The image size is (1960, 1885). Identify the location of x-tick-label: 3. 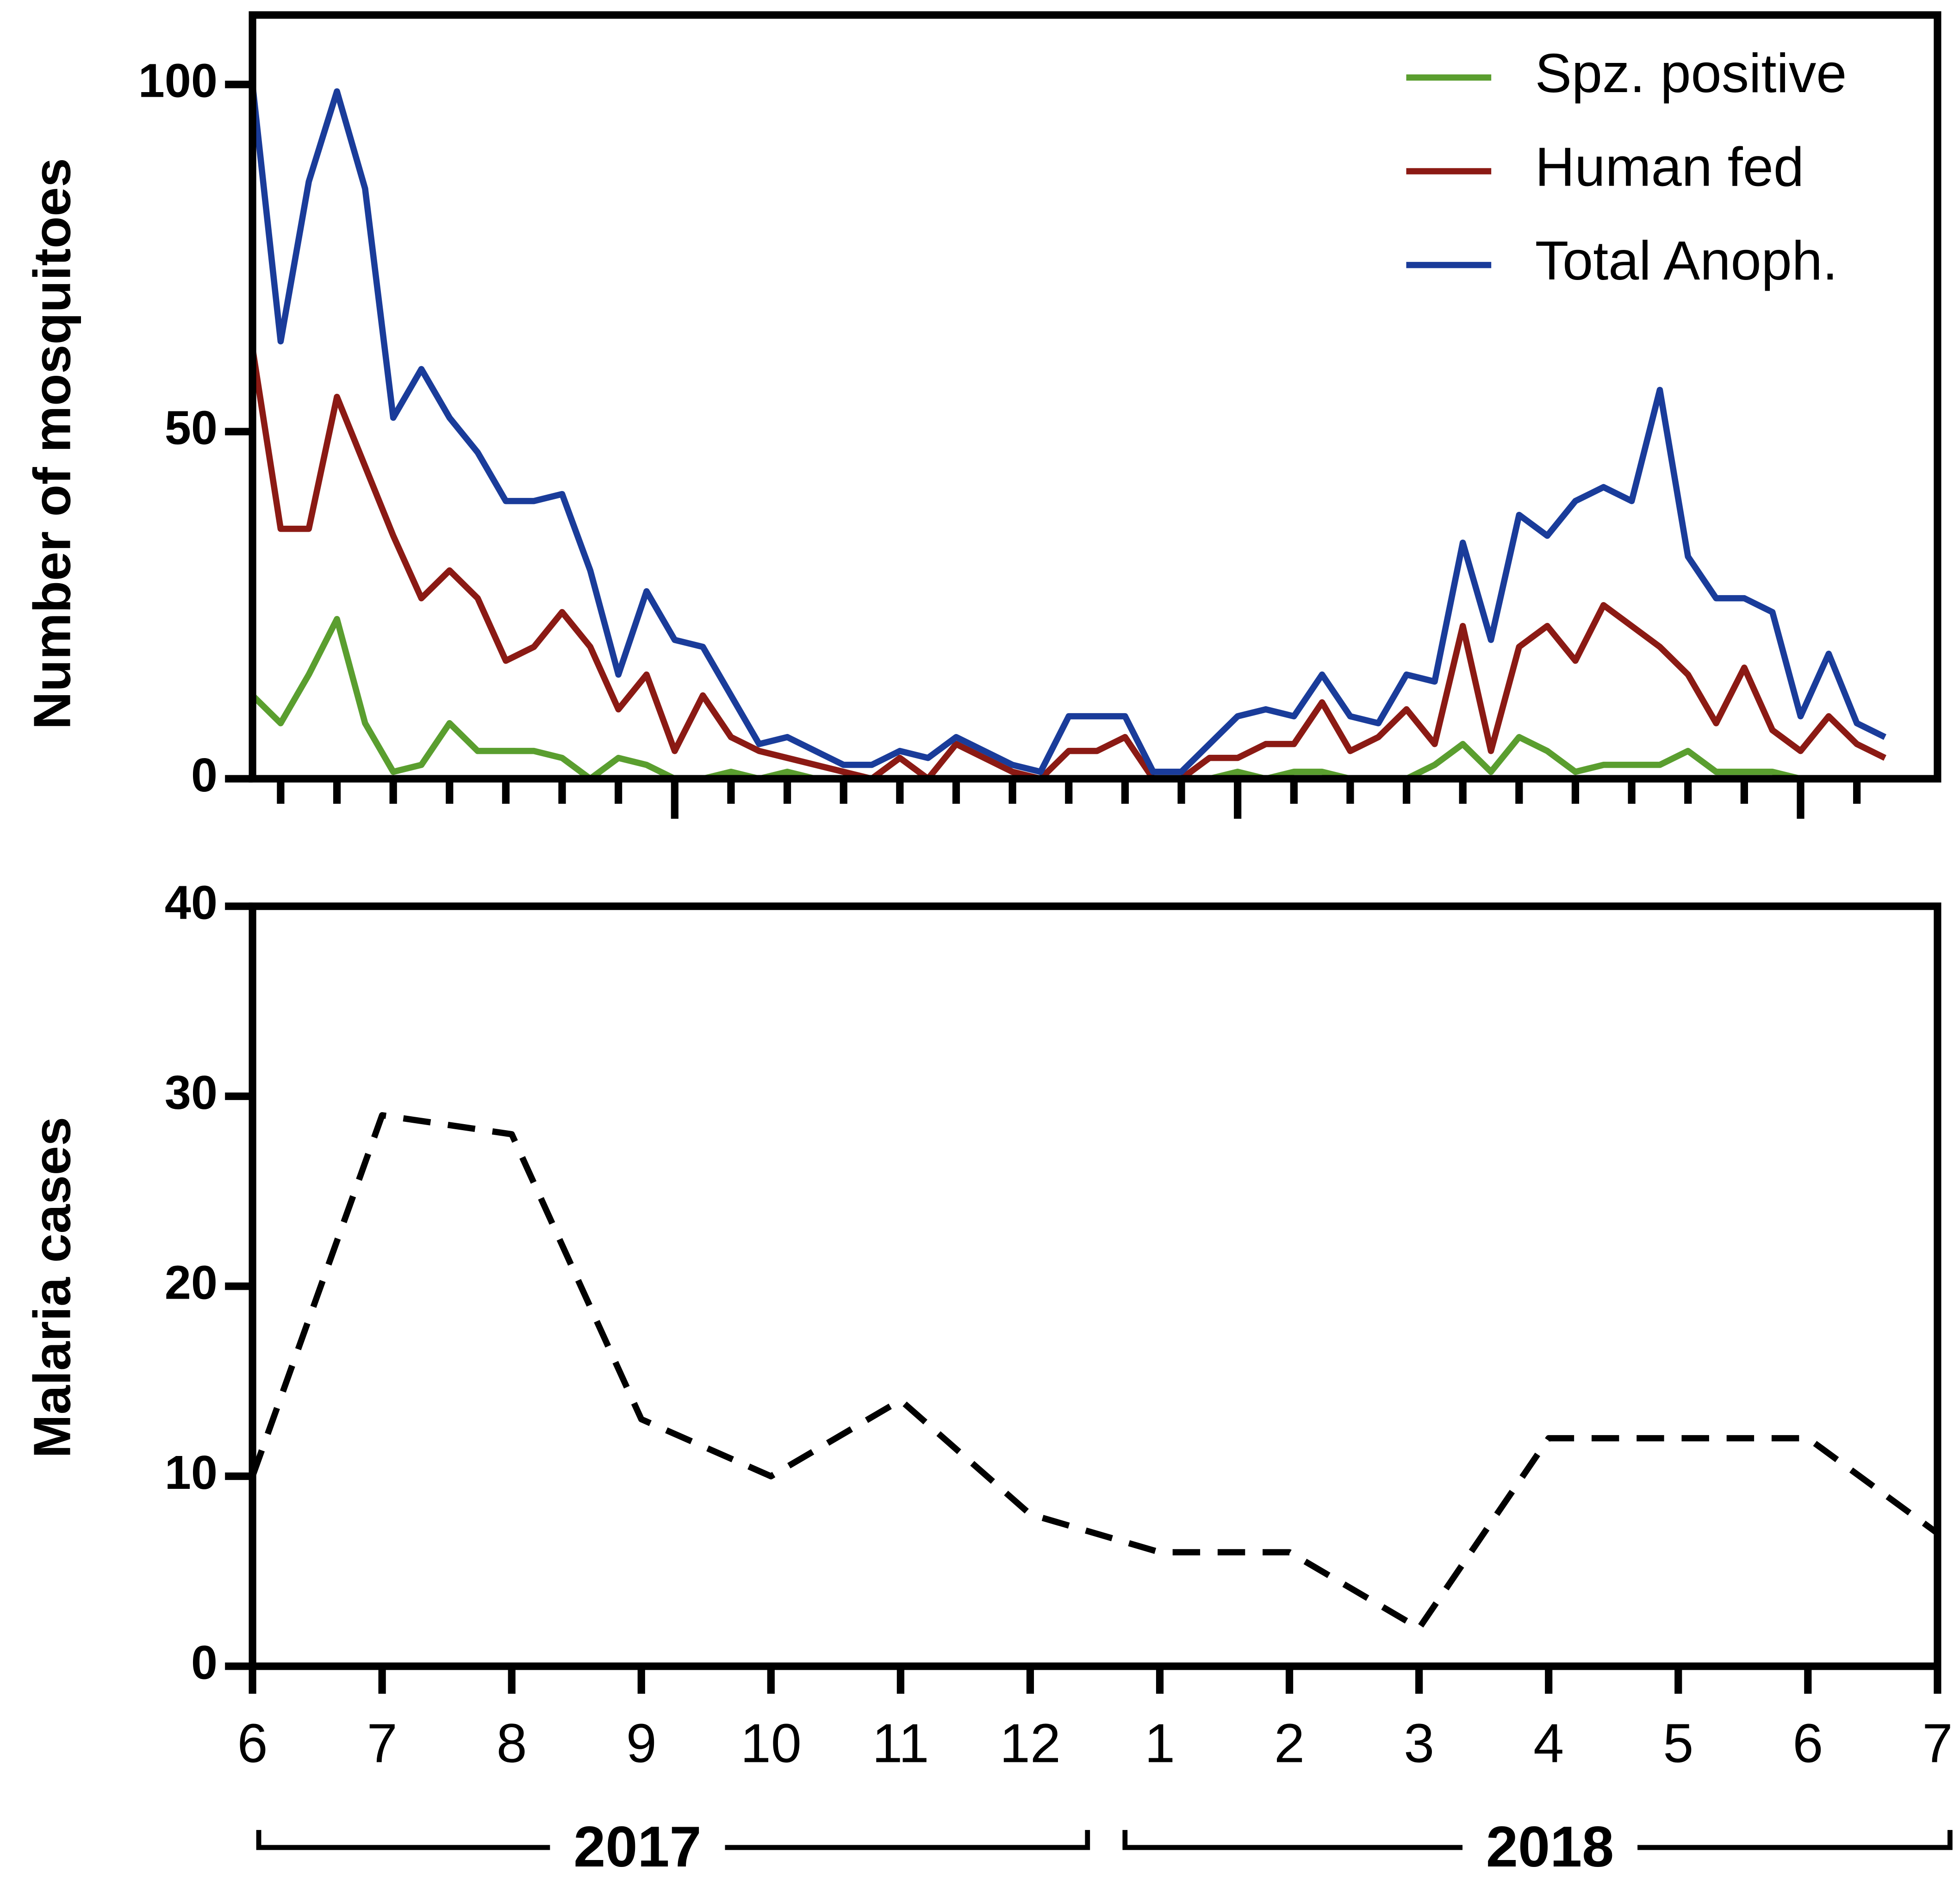
(1419, 1743).